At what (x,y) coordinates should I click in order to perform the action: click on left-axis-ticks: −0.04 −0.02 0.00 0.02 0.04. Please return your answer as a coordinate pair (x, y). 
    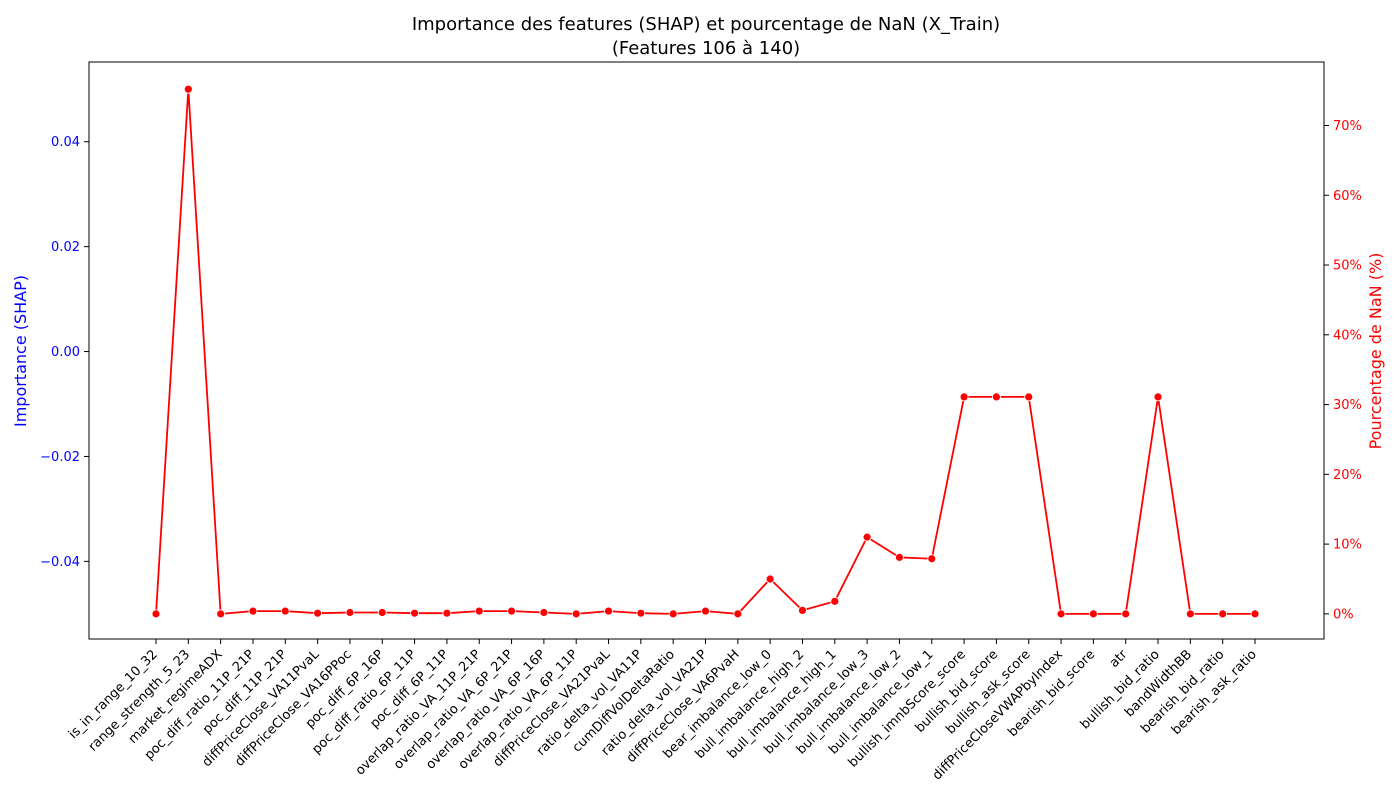
    Looking at the image, I should click on (64, 352).